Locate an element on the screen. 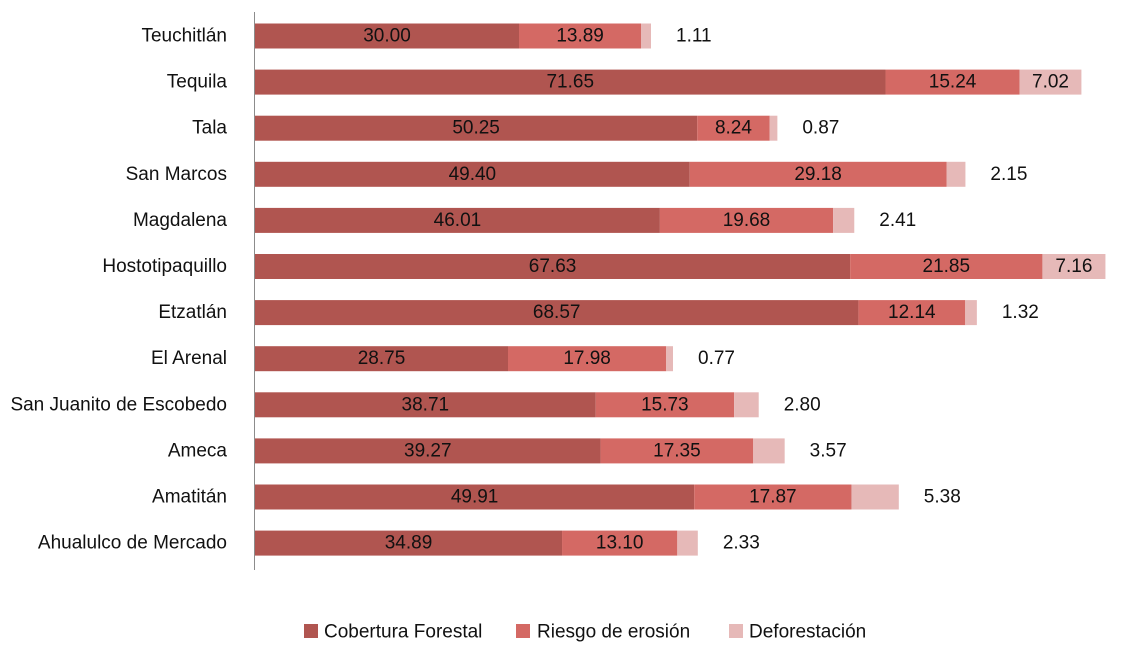 The height and width of the screenshot is (648, 1122). data-label: 17.87 is located at coordinates (773, 497).